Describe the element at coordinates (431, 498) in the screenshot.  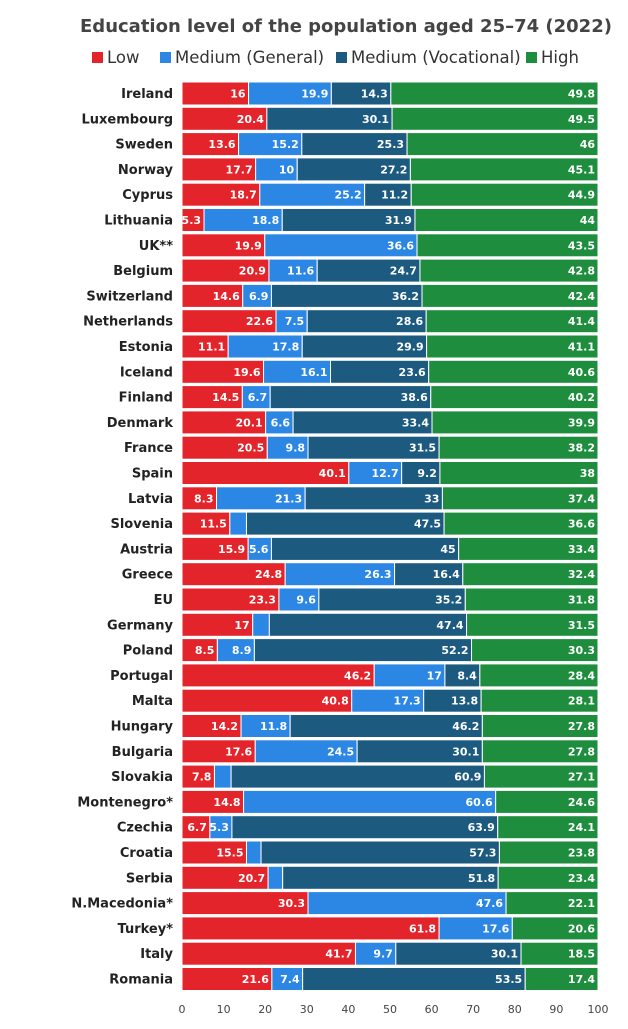
I see `data-label: 33` at that location.